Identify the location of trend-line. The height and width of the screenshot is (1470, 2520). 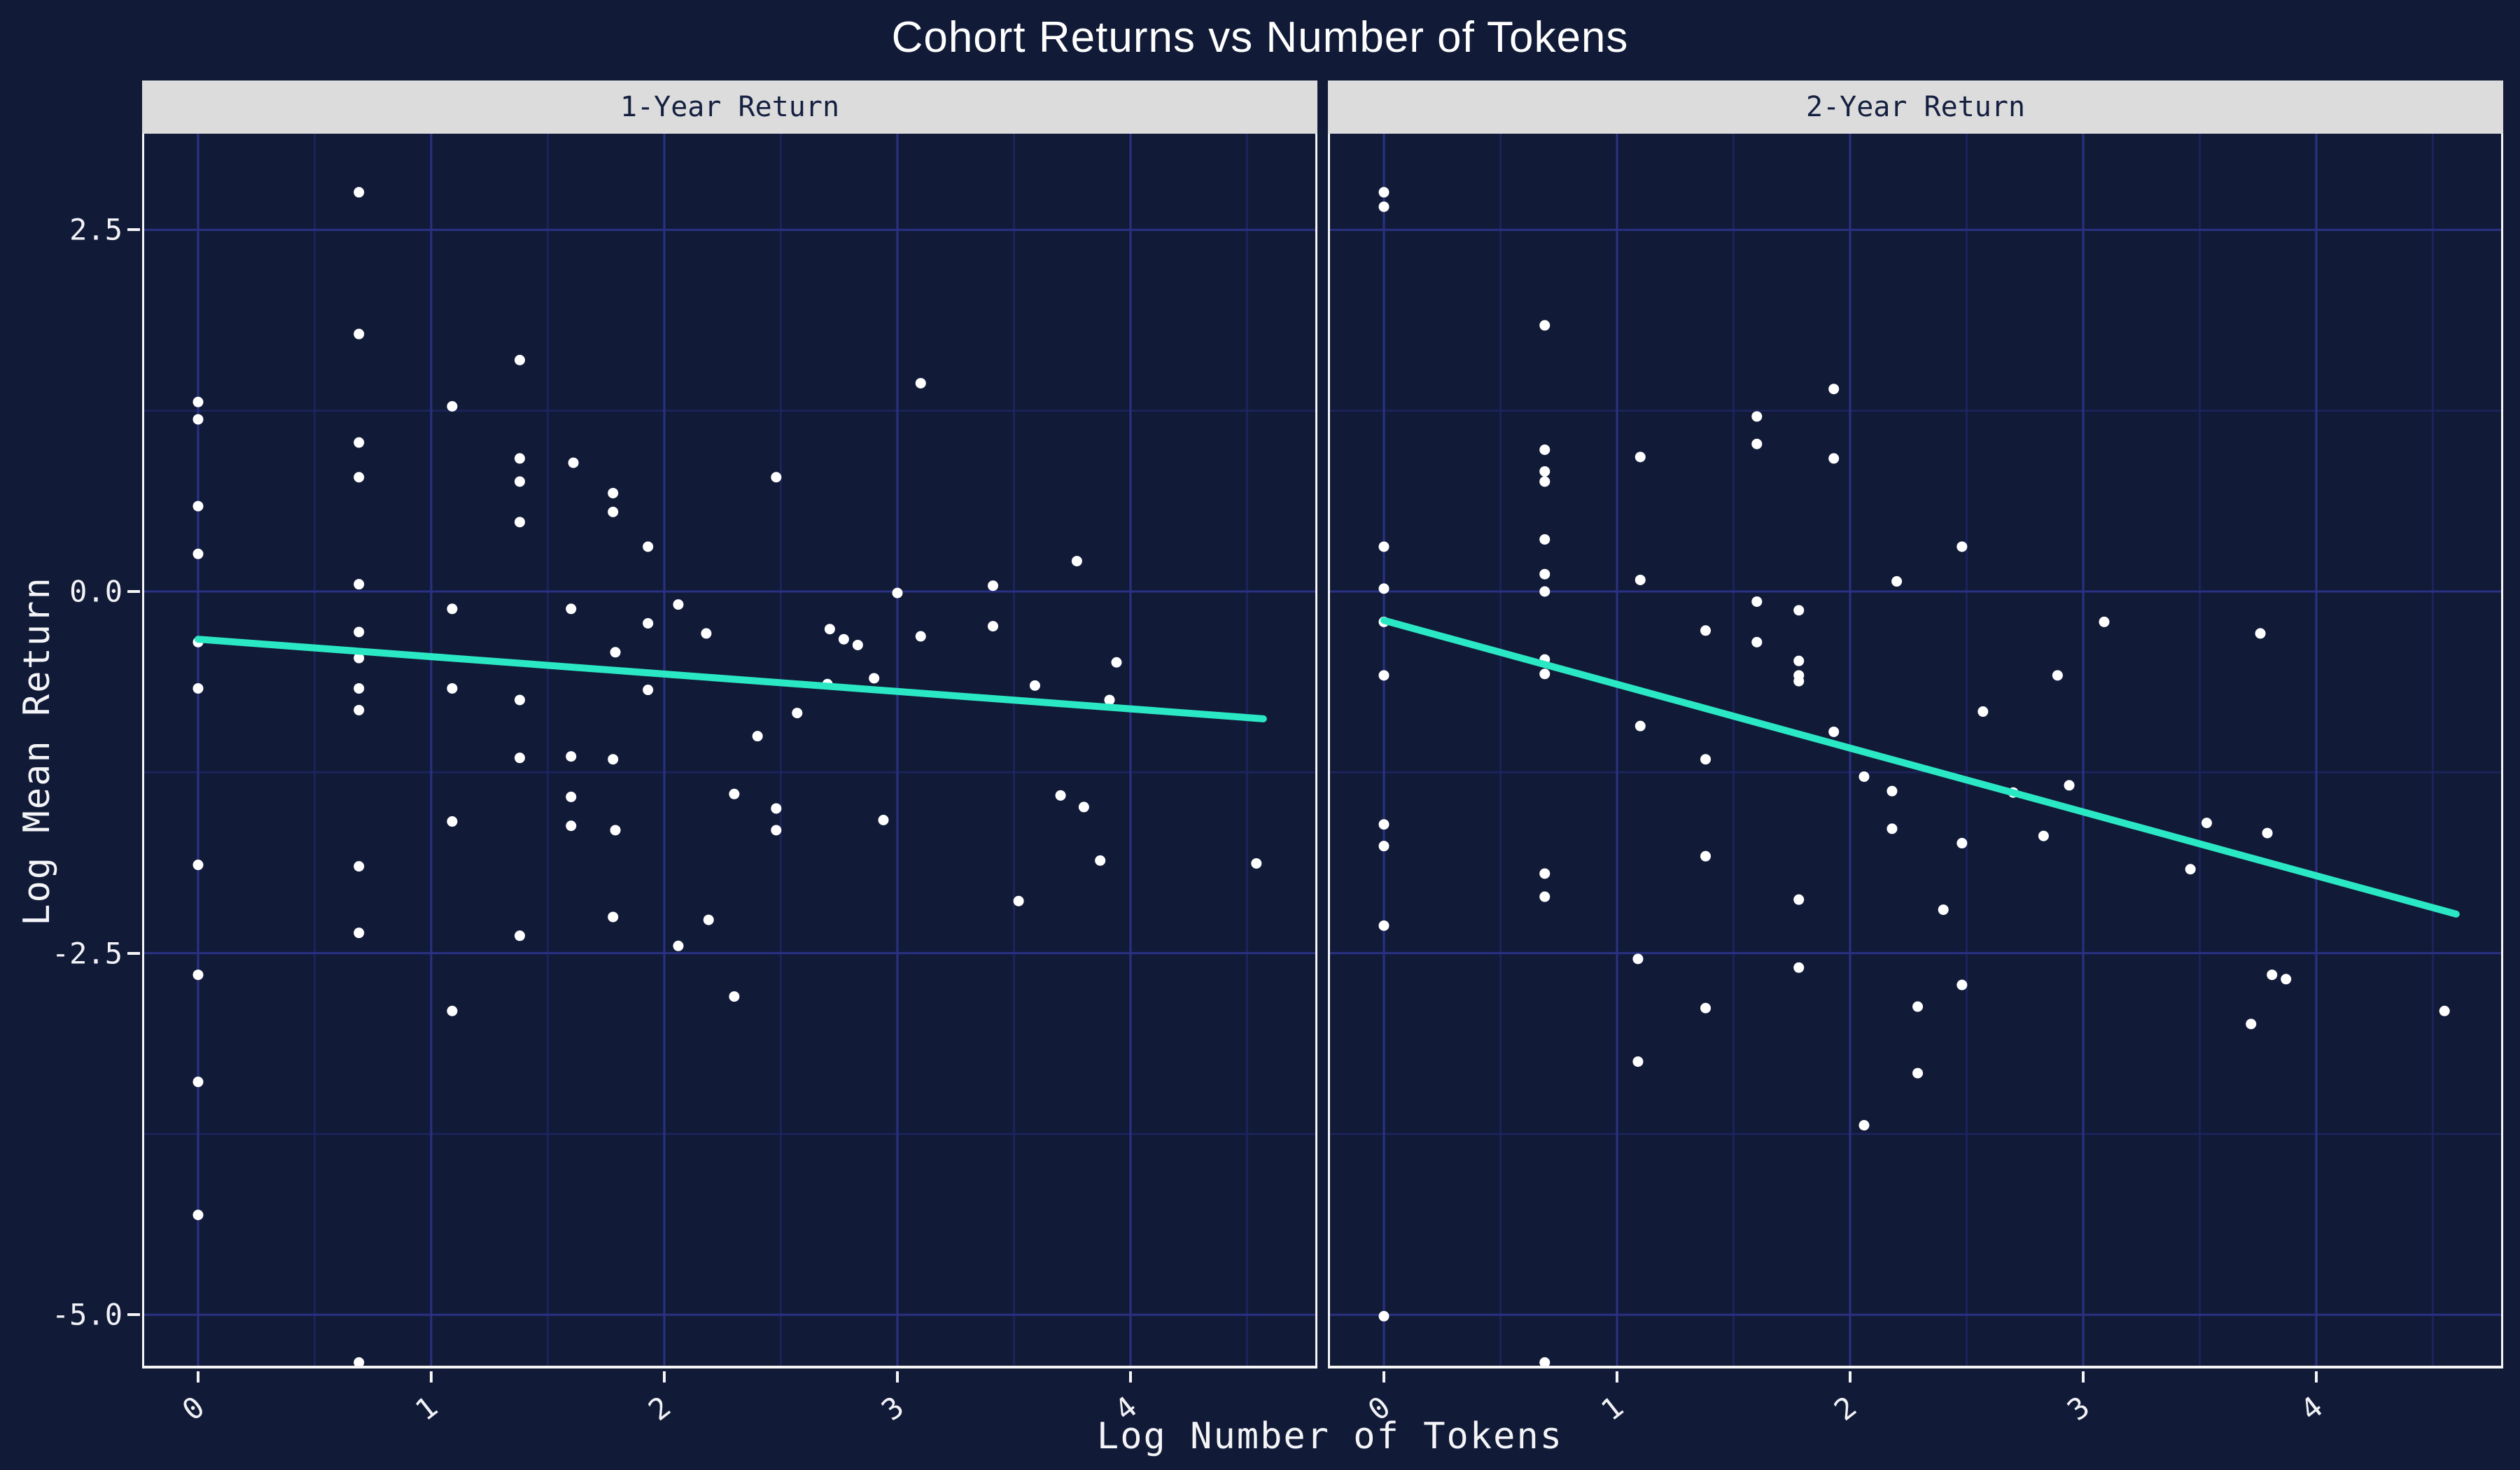
(1920, 767).